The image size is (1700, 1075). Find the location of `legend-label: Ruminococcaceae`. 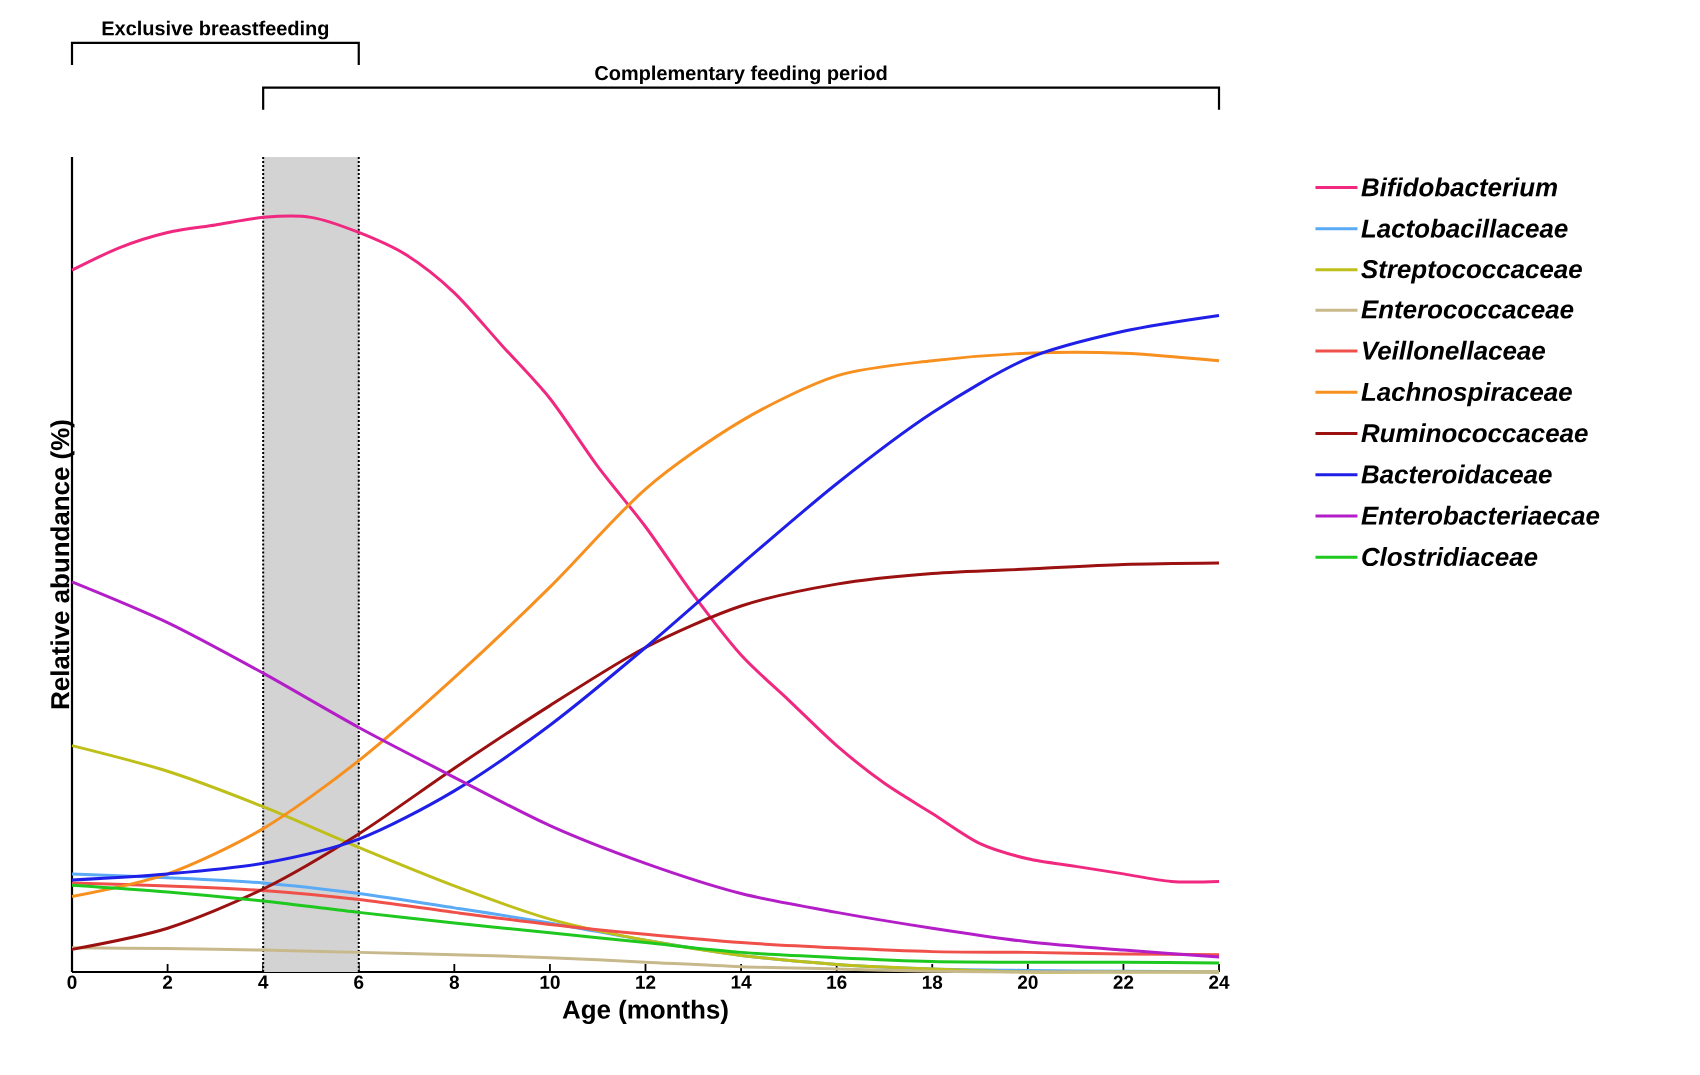

legend-label: Ruminococcaceae is located at coordinates (1474, 433).